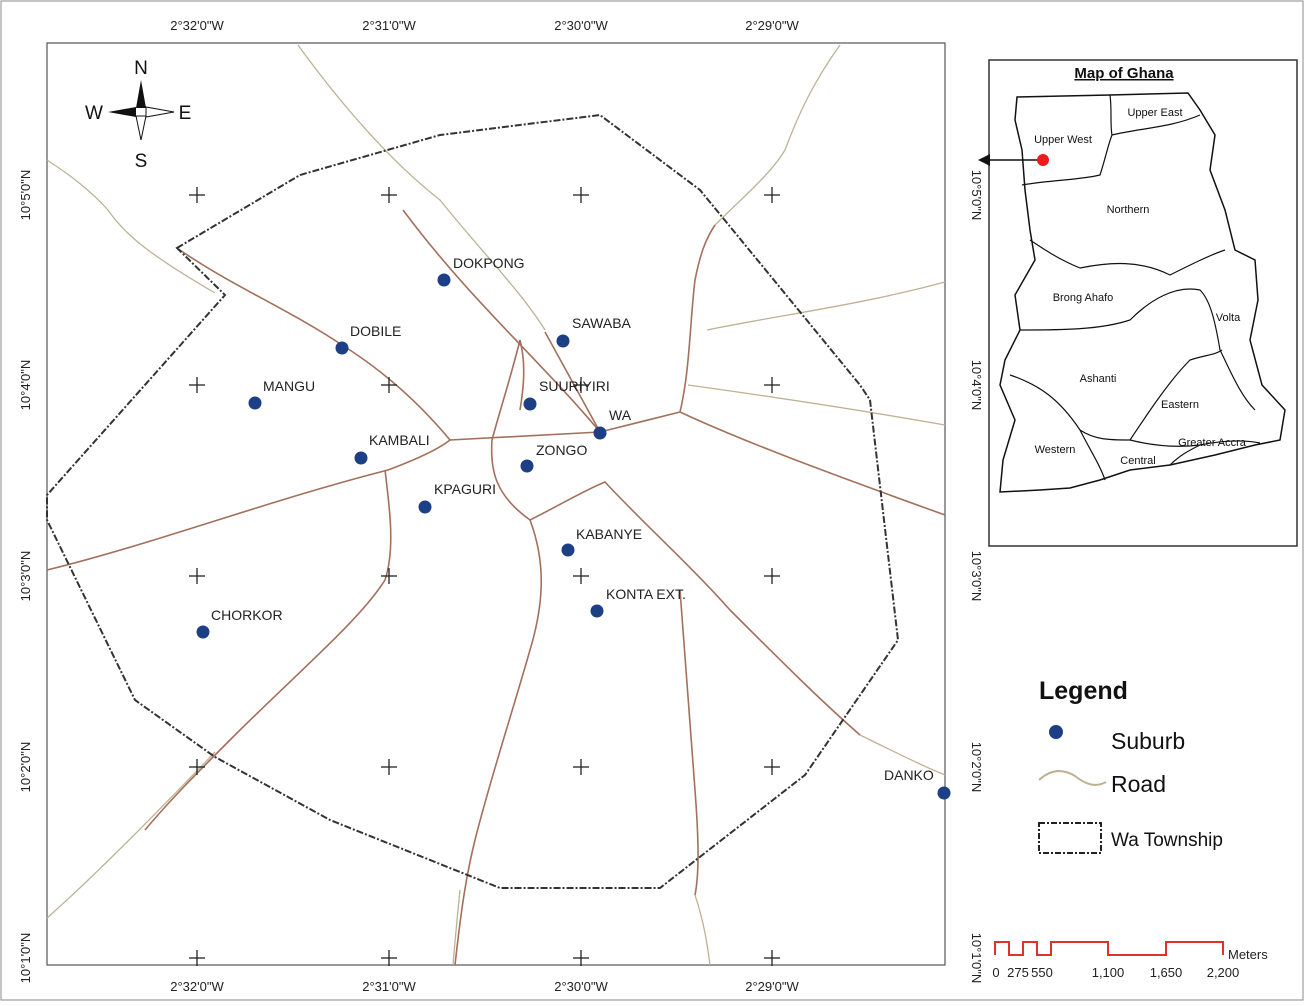  Describe the element at coordinates (1063, 140) in the screenshot. I see `region-label: Upper West` at that location.